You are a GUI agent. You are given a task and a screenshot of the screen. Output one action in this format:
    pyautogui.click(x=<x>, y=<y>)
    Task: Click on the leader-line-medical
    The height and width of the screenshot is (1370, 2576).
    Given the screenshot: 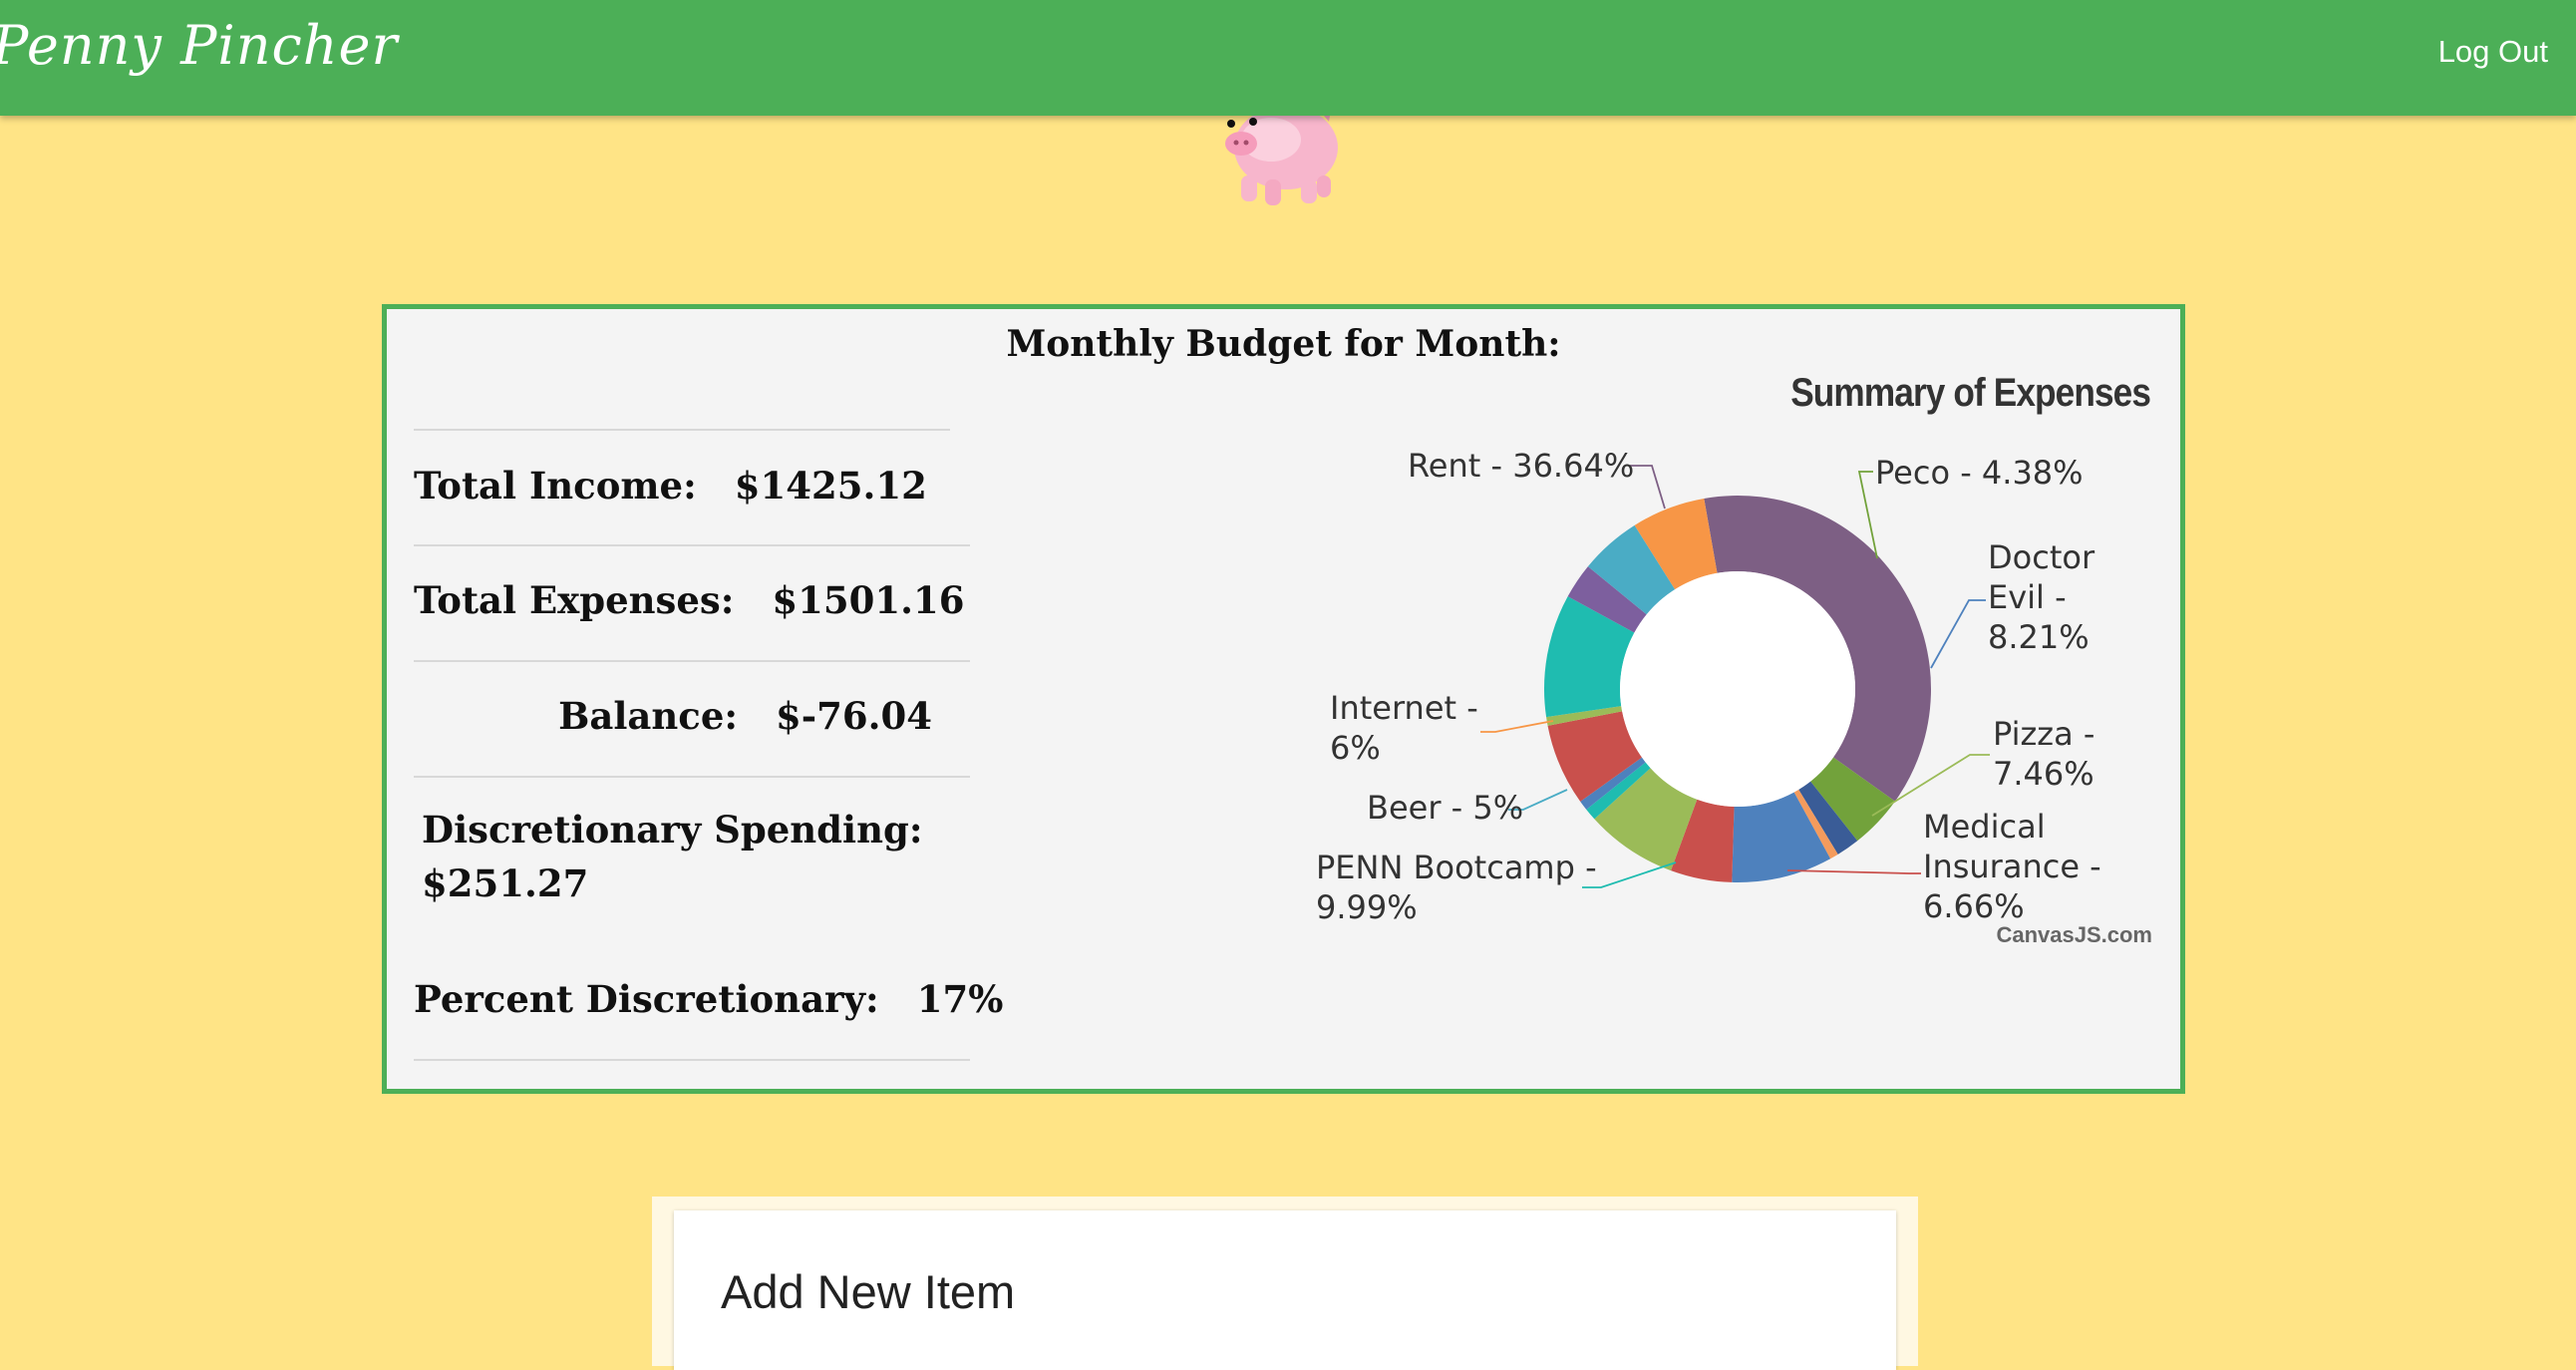 What is the action you would take?
    pyautogui.click(x=1853, y=872)
    